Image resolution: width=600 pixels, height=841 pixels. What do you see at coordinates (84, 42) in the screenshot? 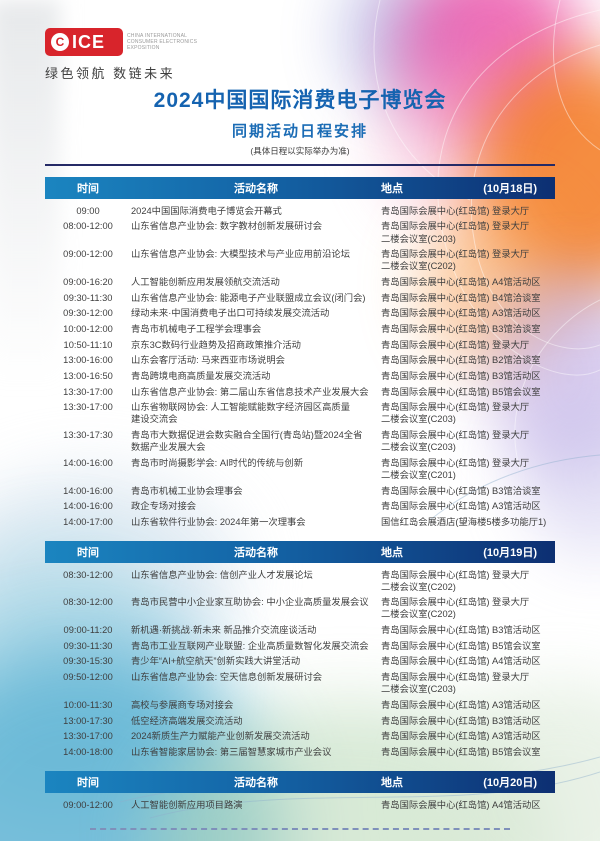
I see `cice-logo-badge: C ICE` at bounding box center [84, 42].